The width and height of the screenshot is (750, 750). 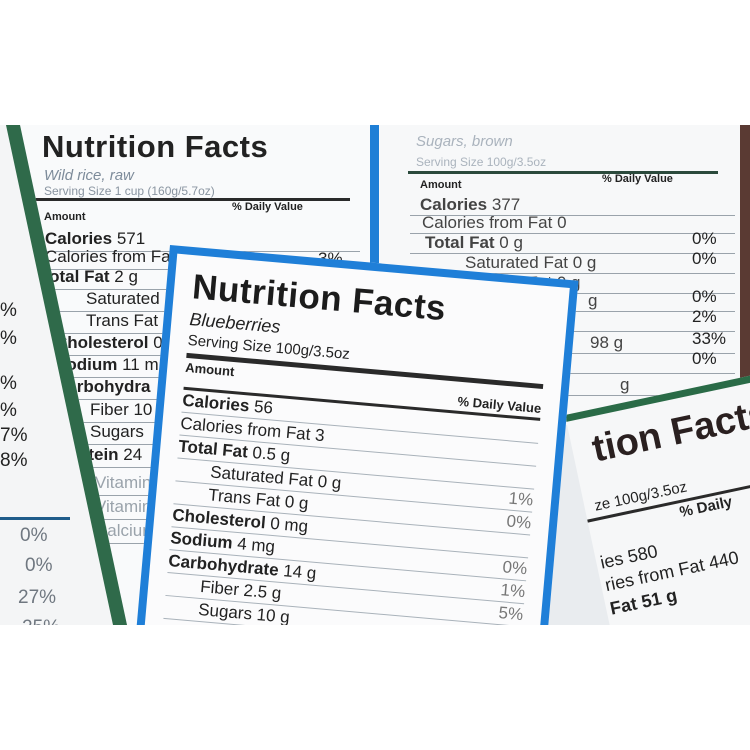 I want to click on nutrient-row: Calories from Fat 0, so click(x=494, y=223).